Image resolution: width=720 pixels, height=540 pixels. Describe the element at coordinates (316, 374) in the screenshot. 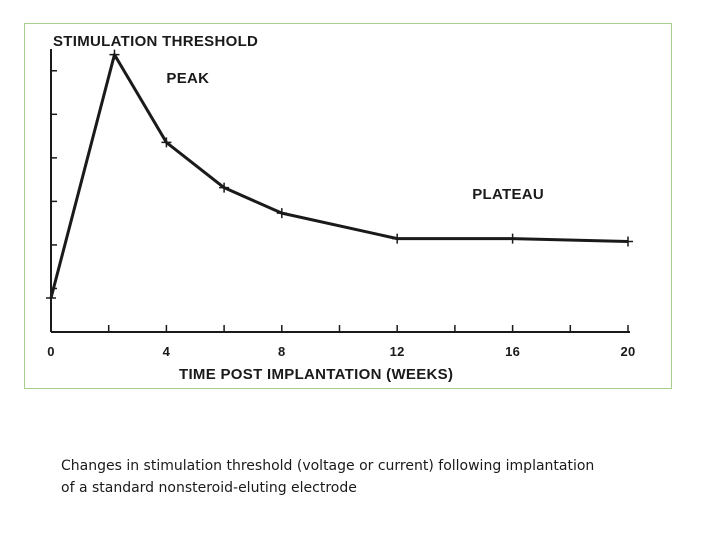

I see `x-axis-label: TIME POST IMPLANTATION (WEEKS)` at that location.